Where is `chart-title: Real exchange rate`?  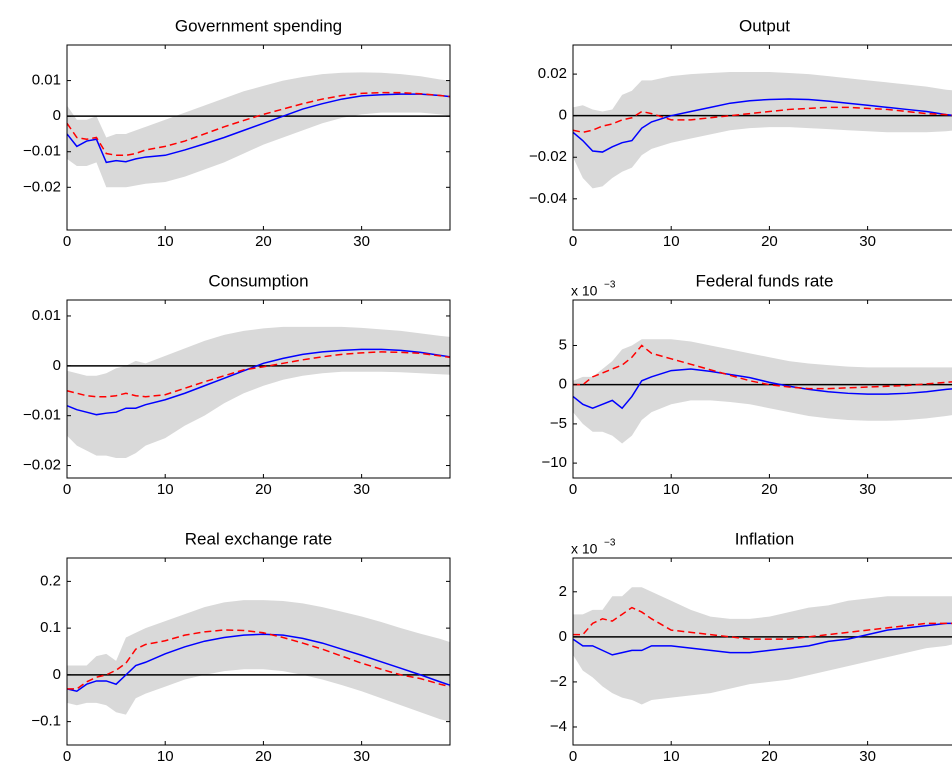 chart-title: Real exchange rate is located at coordinates (258, 538).